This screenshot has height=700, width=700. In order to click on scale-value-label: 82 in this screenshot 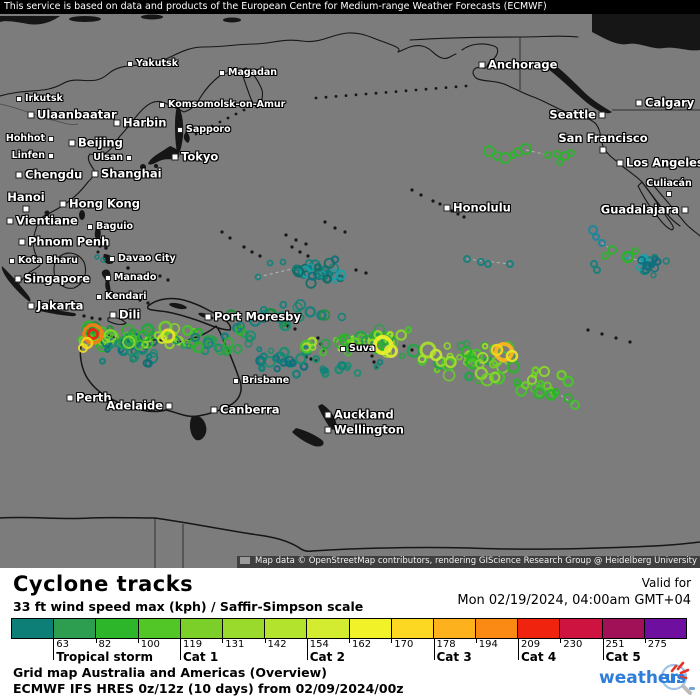, I will do `click(105, 644)`.